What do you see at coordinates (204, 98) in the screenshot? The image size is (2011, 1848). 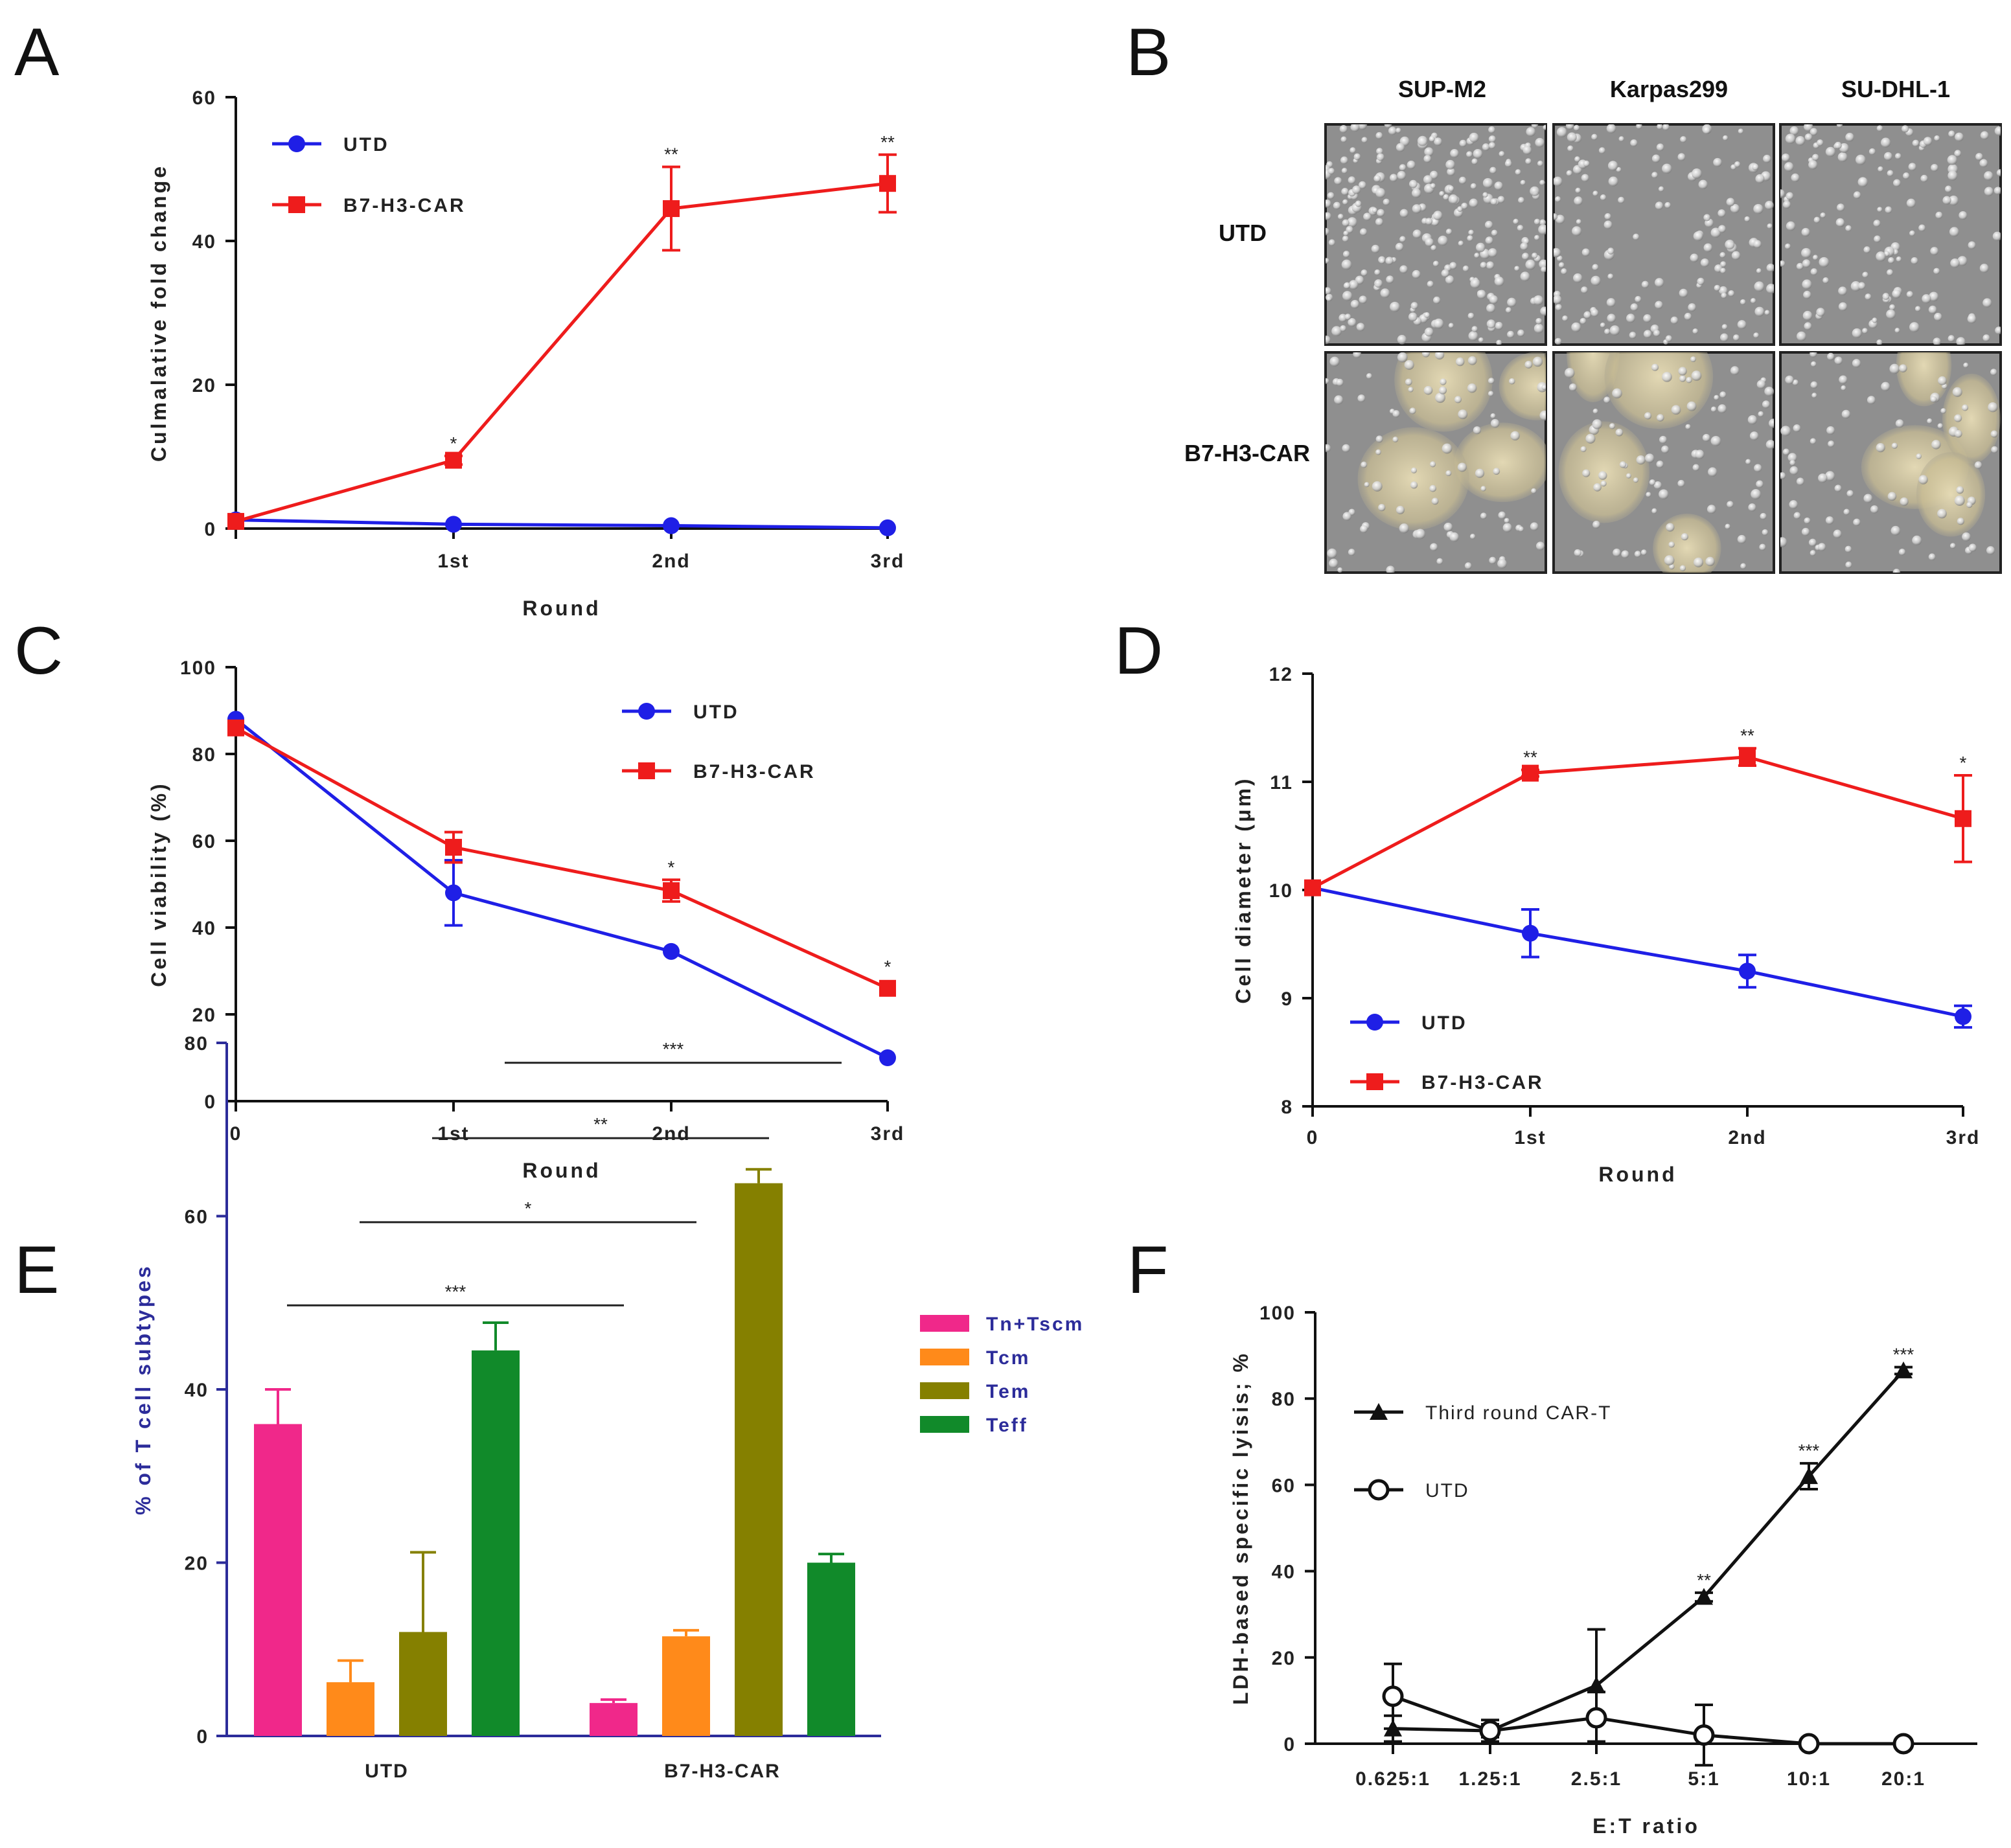 I see `y-tick-label: 60` at bounding box center [204, 98].